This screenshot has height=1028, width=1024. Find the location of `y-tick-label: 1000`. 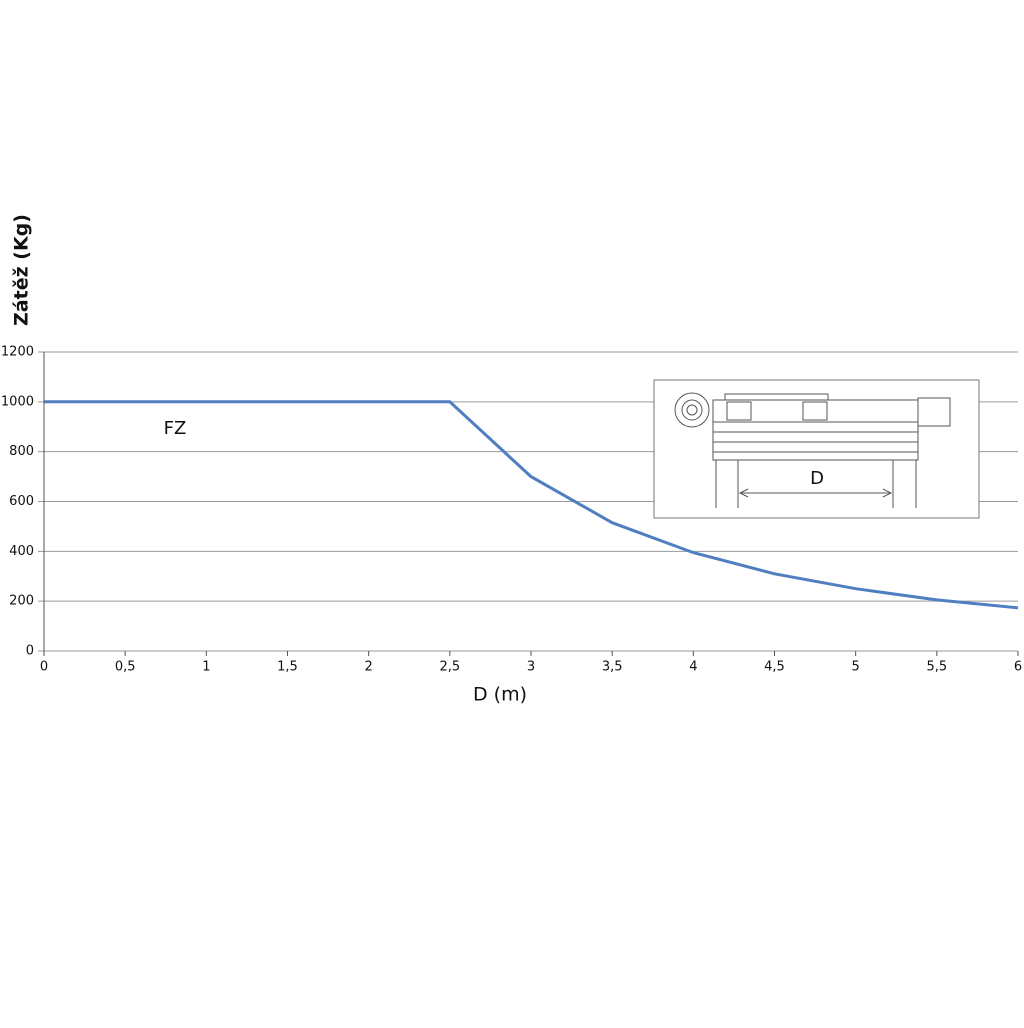

y-tick-label: 1000 is located at coordinates (17, 401).